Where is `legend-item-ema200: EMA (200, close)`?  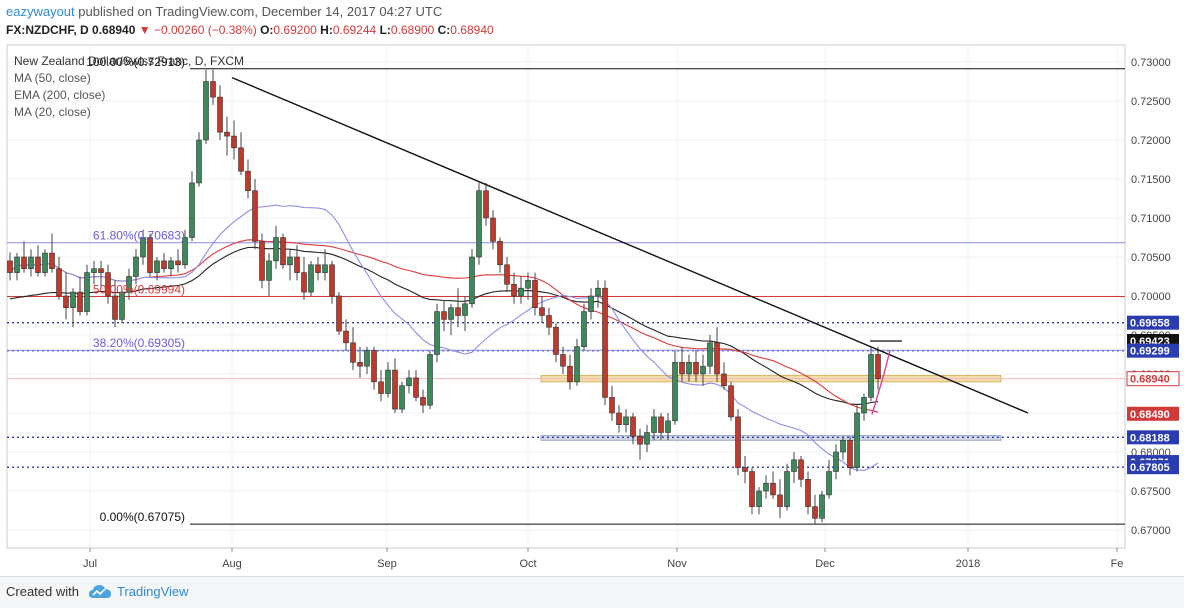
legend-item-ema200: EMA (200, close) is located at coordinates (59, 95).